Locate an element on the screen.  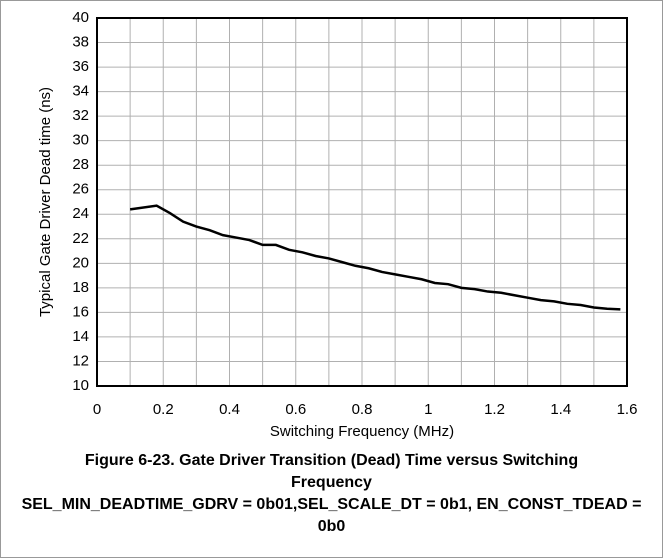
y-tick-label: 20 is located at coordinates (80, 262).